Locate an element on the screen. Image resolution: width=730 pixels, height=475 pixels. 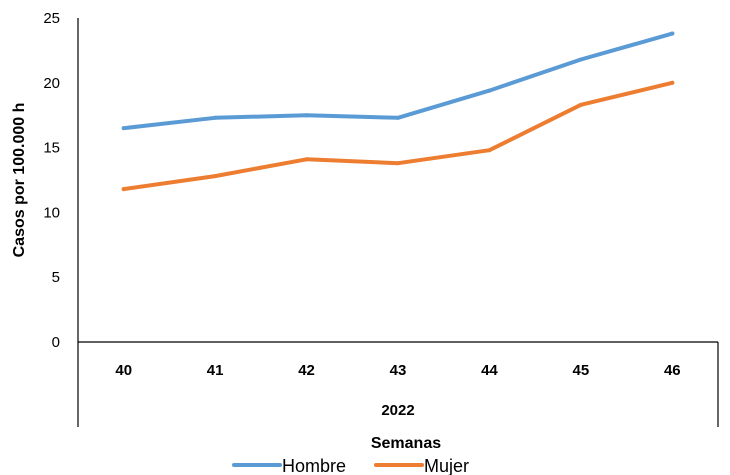
x-tick-label: 44 is located at coordinates (489, 370).